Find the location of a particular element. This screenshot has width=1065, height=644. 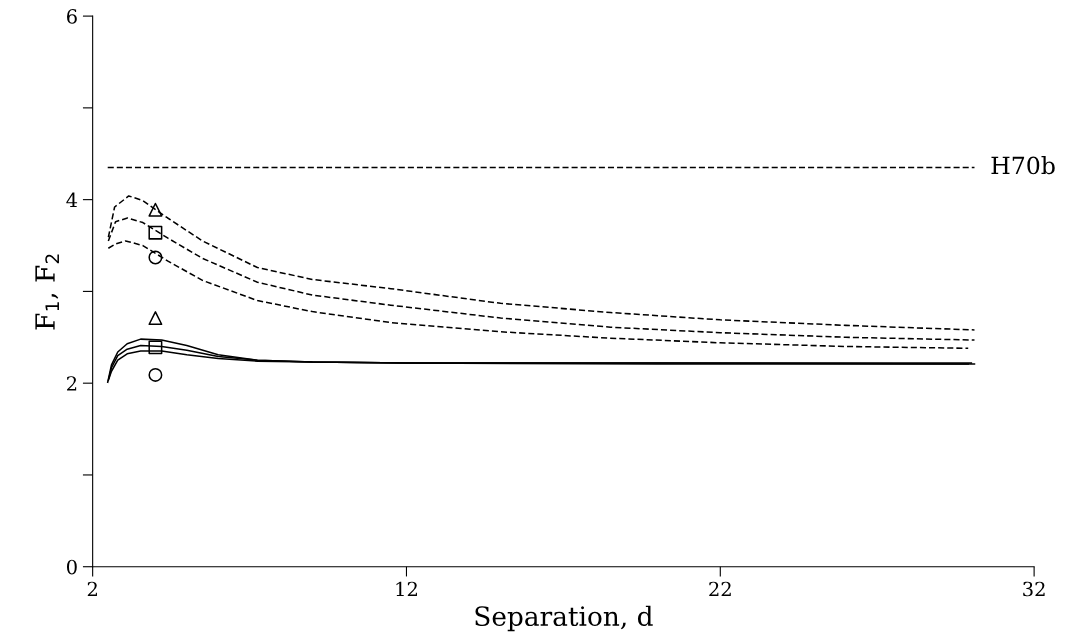

x-tick-label: 2 is located at coordinates (92, 589).